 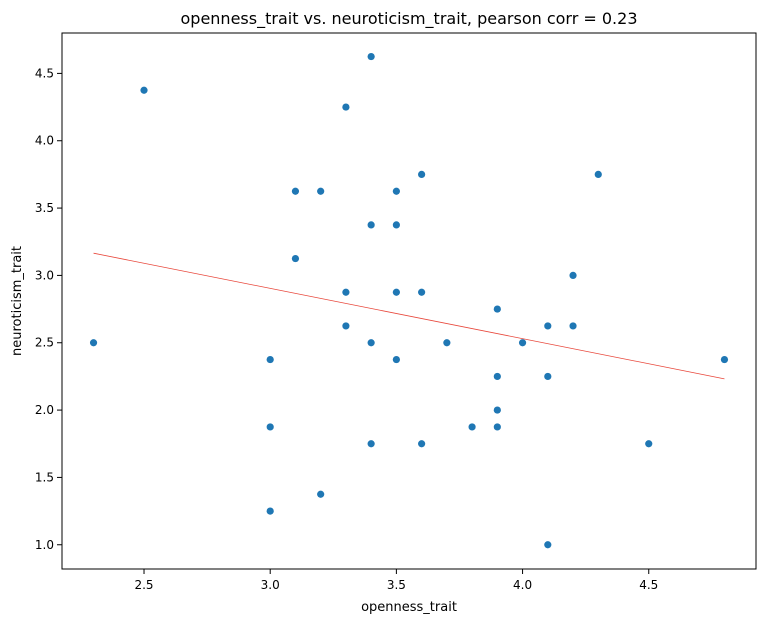 I want to click on y-tick-label: 3.5, so click(x=44, y=208).